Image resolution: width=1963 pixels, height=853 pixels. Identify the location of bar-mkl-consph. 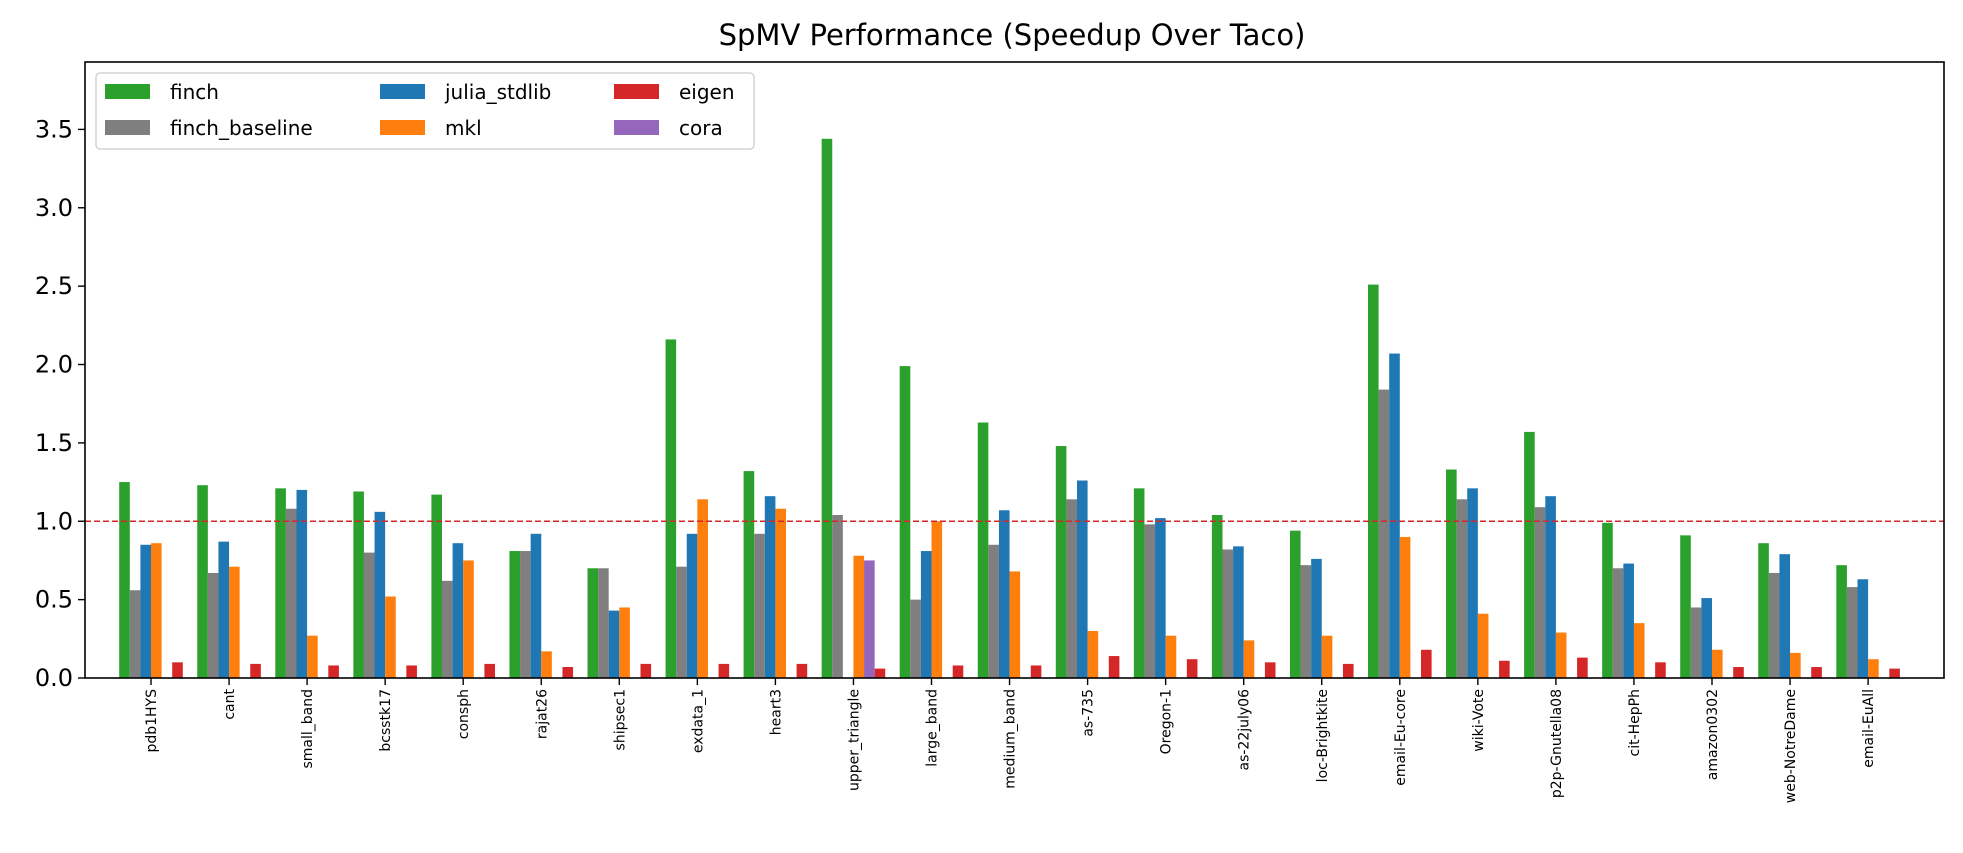
(468, 619).